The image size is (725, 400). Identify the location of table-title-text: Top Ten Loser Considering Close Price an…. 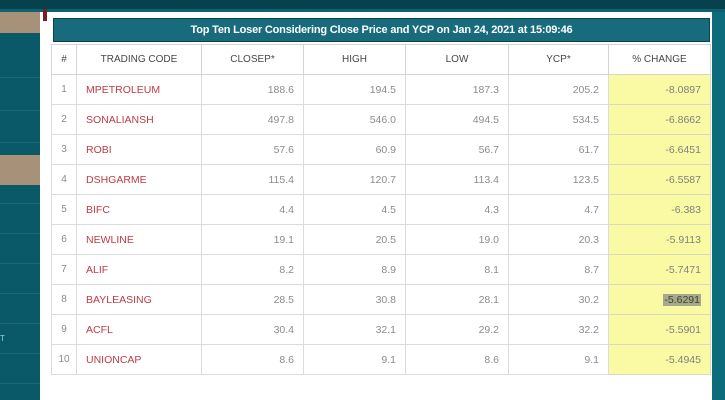
(381, 30).